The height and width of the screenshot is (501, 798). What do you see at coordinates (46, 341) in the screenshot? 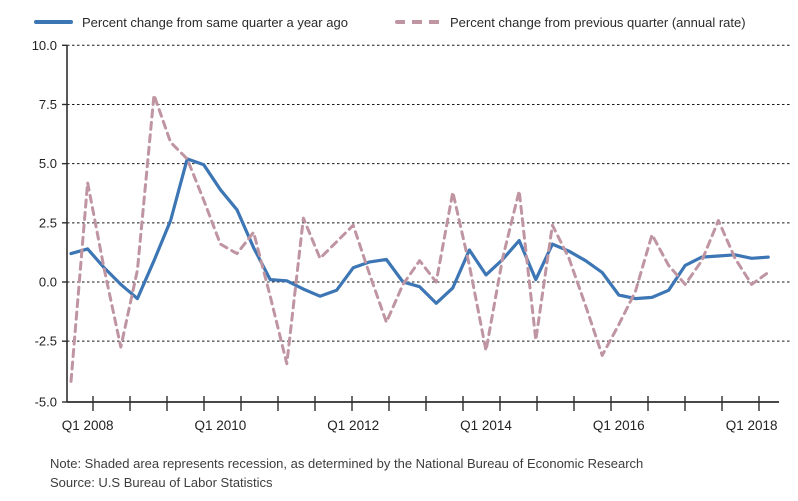
I see `y-axis-tick-label: -2.5` at bounding box center [46, 341].